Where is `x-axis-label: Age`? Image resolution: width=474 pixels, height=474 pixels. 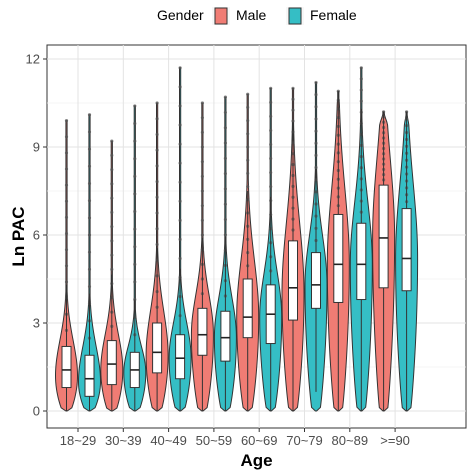 x-axis-label: Age is located at coordinates (256, 460).